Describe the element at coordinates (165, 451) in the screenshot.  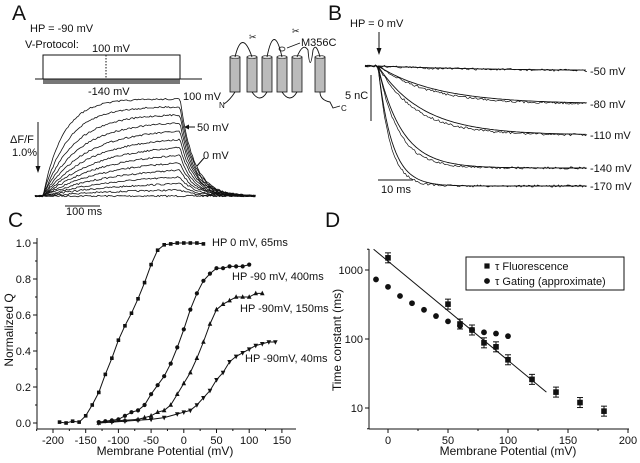
I see `x-axis-label-c: Membrane Potential (mV)` at that location.